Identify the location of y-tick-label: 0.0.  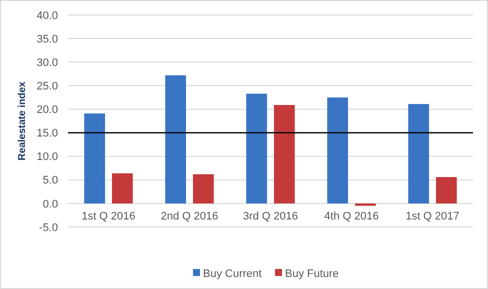
(50, 204).